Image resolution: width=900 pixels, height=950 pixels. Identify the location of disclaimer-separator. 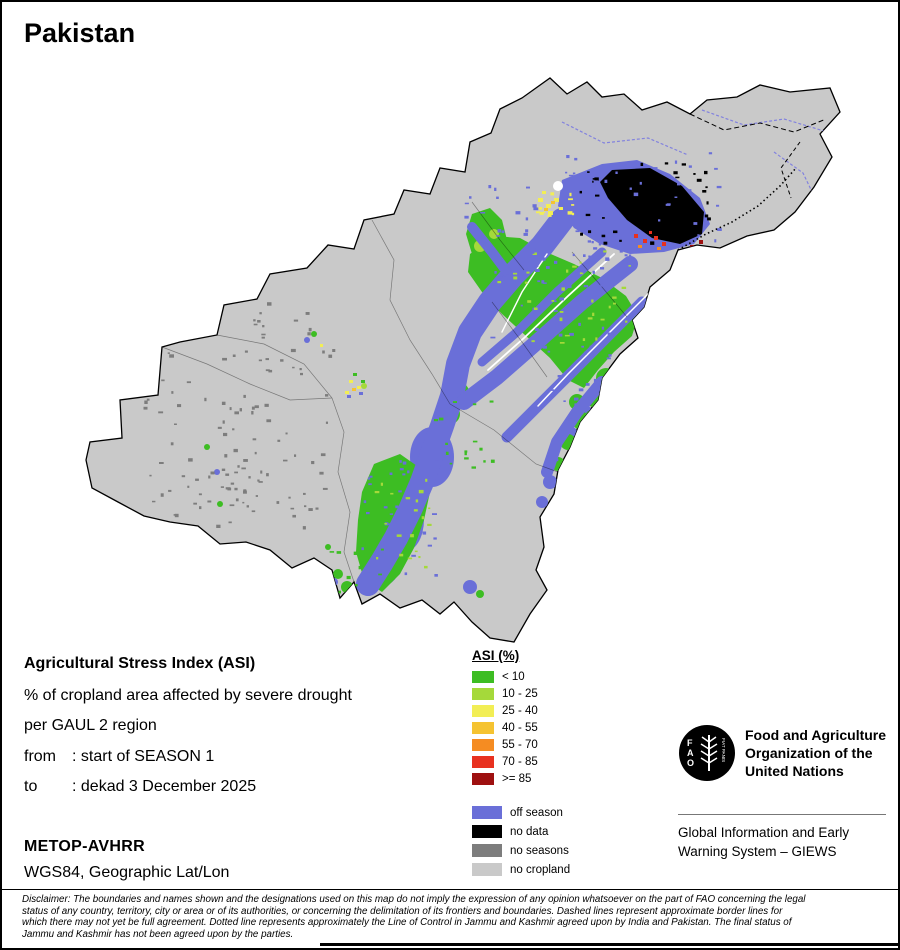
(450, 889).